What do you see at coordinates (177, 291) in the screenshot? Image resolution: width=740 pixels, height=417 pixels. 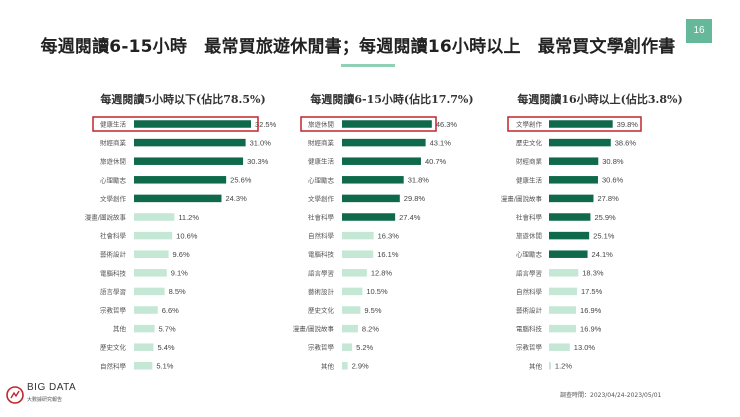 I see `value-label: 8.5%` at bounding box center [177, 291].